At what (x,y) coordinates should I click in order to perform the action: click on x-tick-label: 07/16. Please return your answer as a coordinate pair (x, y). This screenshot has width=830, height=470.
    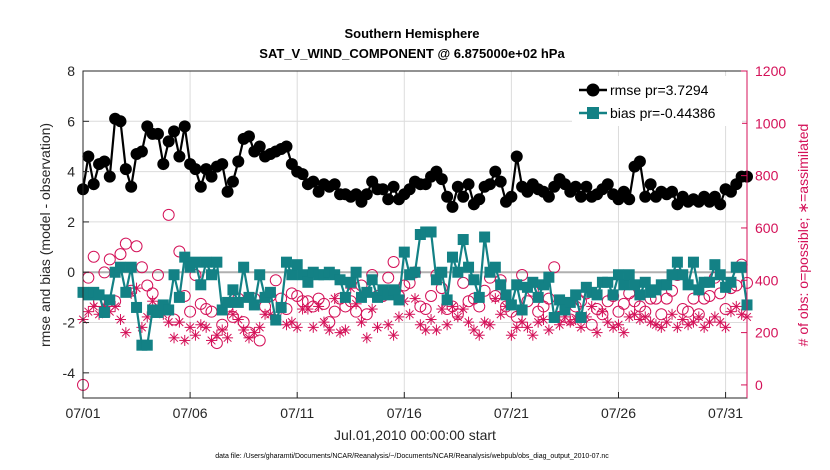
    Looking at the image, I should click on (404, 413).